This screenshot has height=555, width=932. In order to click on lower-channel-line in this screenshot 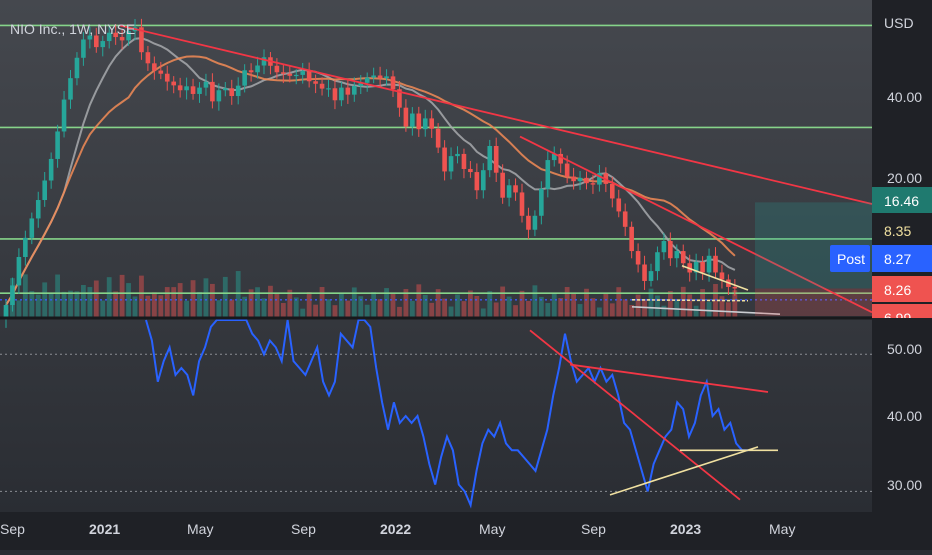, I will do `click(706, 310)`.